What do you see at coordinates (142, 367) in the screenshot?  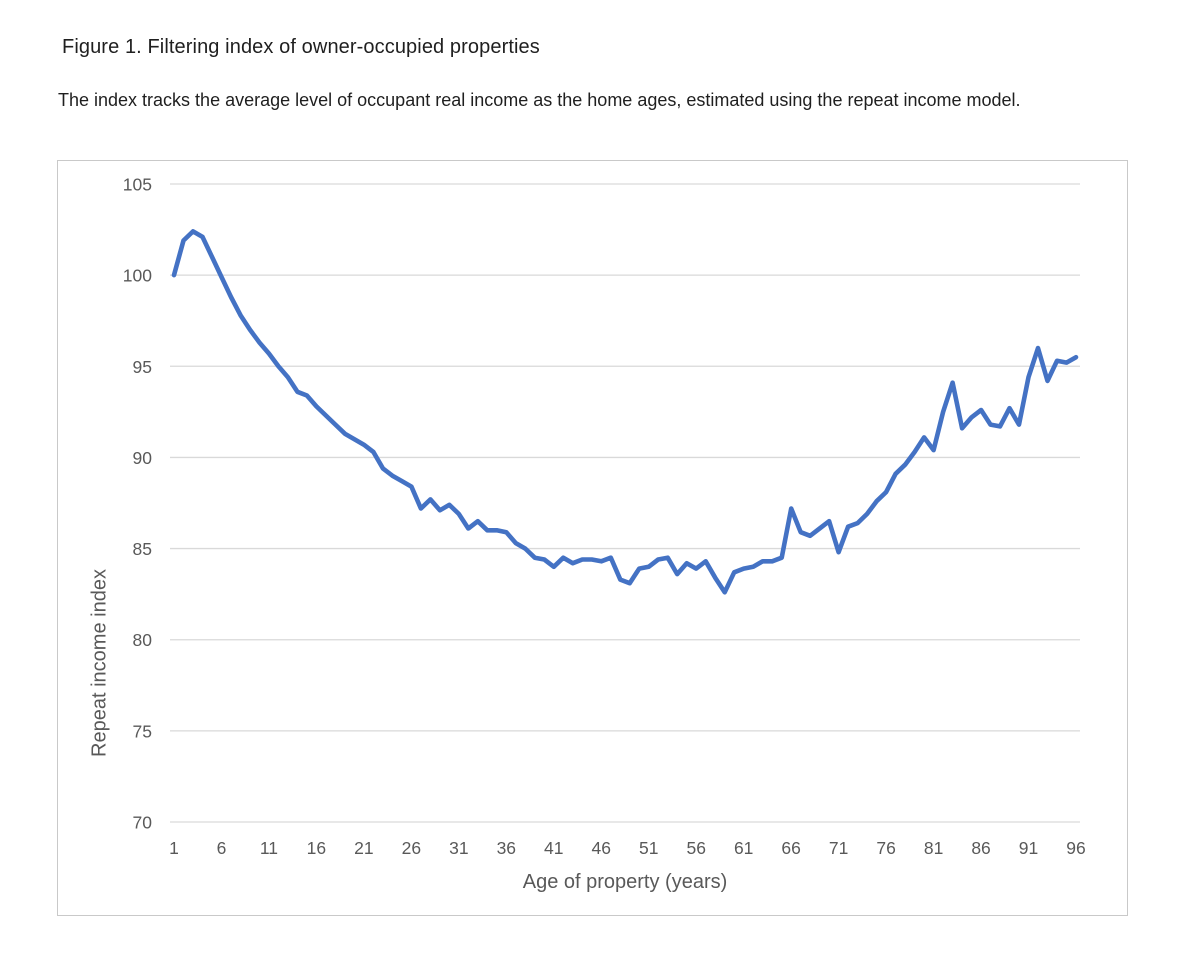 I see `y-tick-label: 95` at bounding box center [142, 367].